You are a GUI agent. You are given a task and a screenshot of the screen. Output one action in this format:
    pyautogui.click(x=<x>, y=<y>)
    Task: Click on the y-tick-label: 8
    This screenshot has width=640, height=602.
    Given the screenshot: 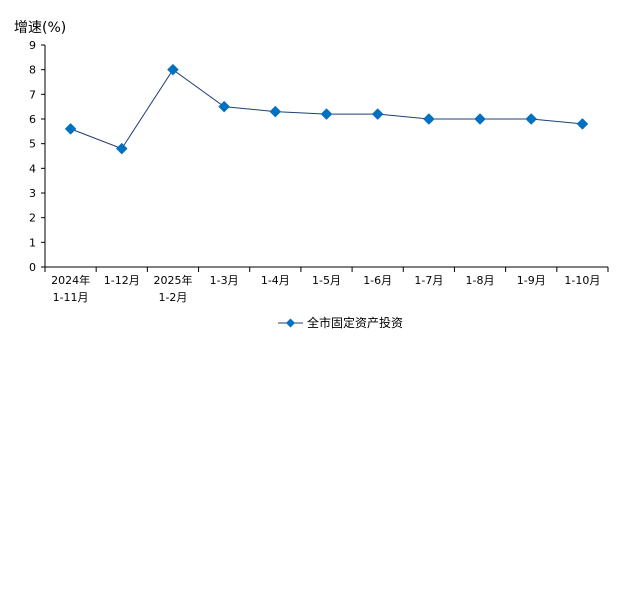 What is the action you would take?
    pyautogui.click(x=32, y=70)
    